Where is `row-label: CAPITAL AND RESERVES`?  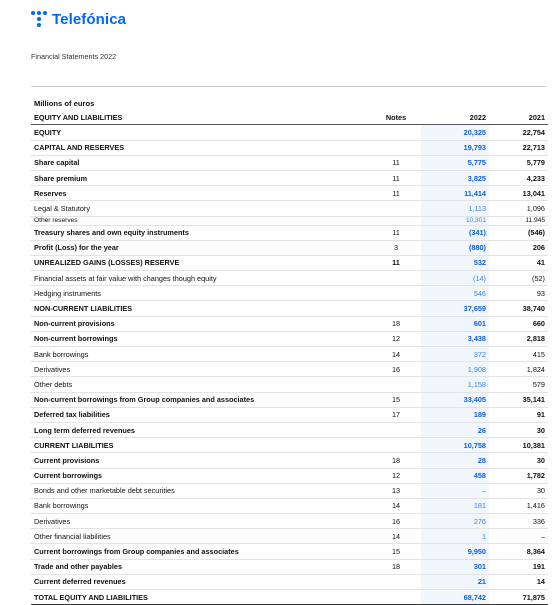
row-label: CAPITAL AND RESERVES is located at coordinates (201, 148).